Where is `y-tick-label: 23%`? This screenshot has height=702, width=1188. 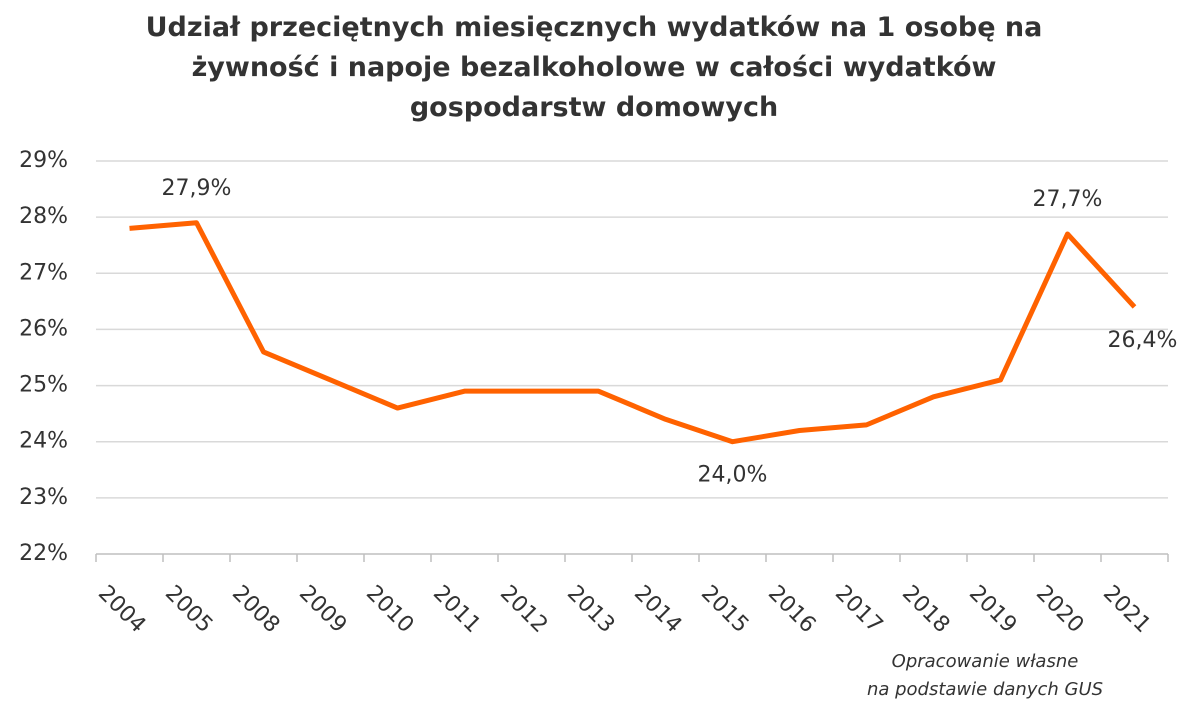 y-tick-label: 23% is located at coordinates (43, 497).